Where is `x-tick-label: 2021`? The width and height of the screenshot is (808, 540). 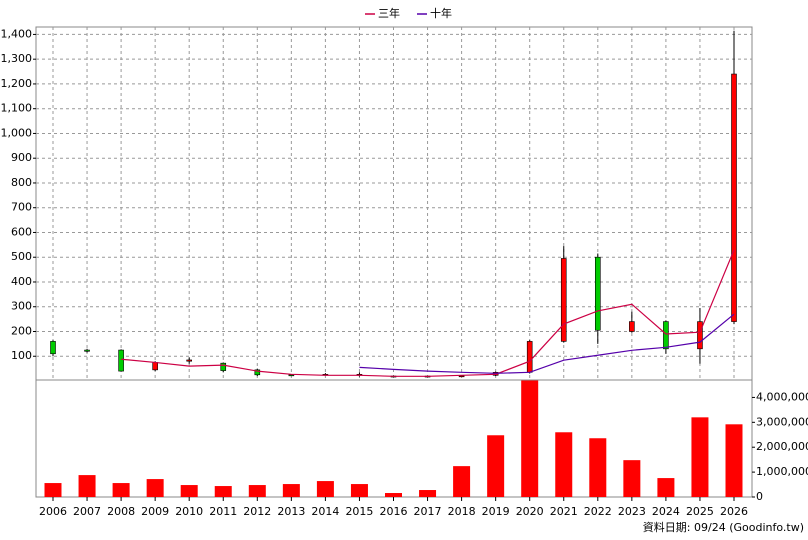
x-tick-label: 2021 is located at coordinates (564, 511).